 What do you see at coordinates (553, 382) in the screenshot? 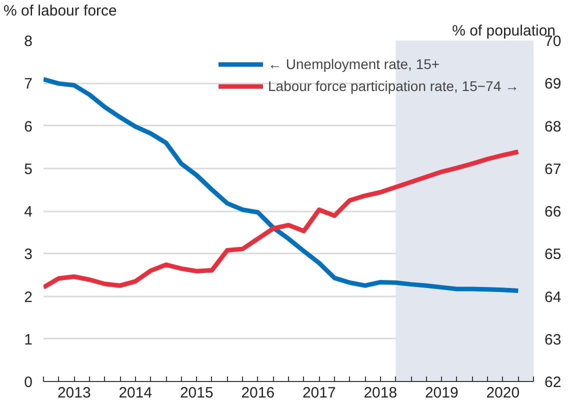
I see `y2-tick-label: 62` at bounding box center [553, 382].